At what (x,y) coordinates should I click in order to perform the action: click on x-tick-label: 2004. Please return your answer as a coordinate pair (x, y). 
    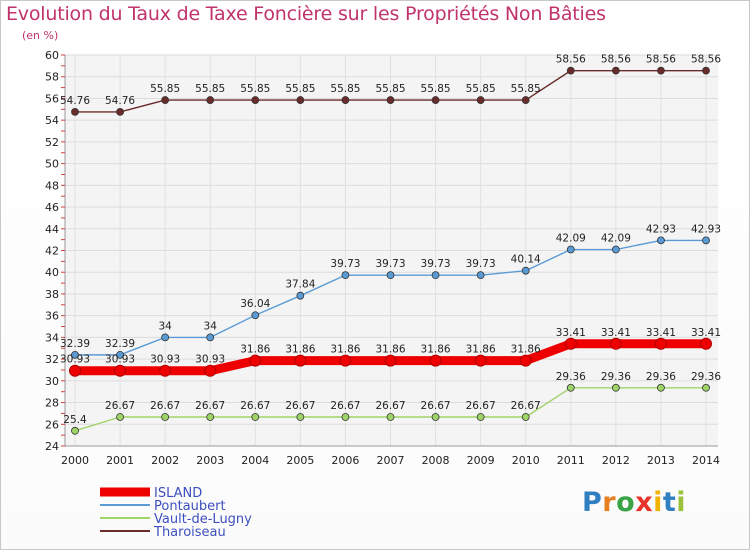
    Looking at the image, I should click on (255, 460).